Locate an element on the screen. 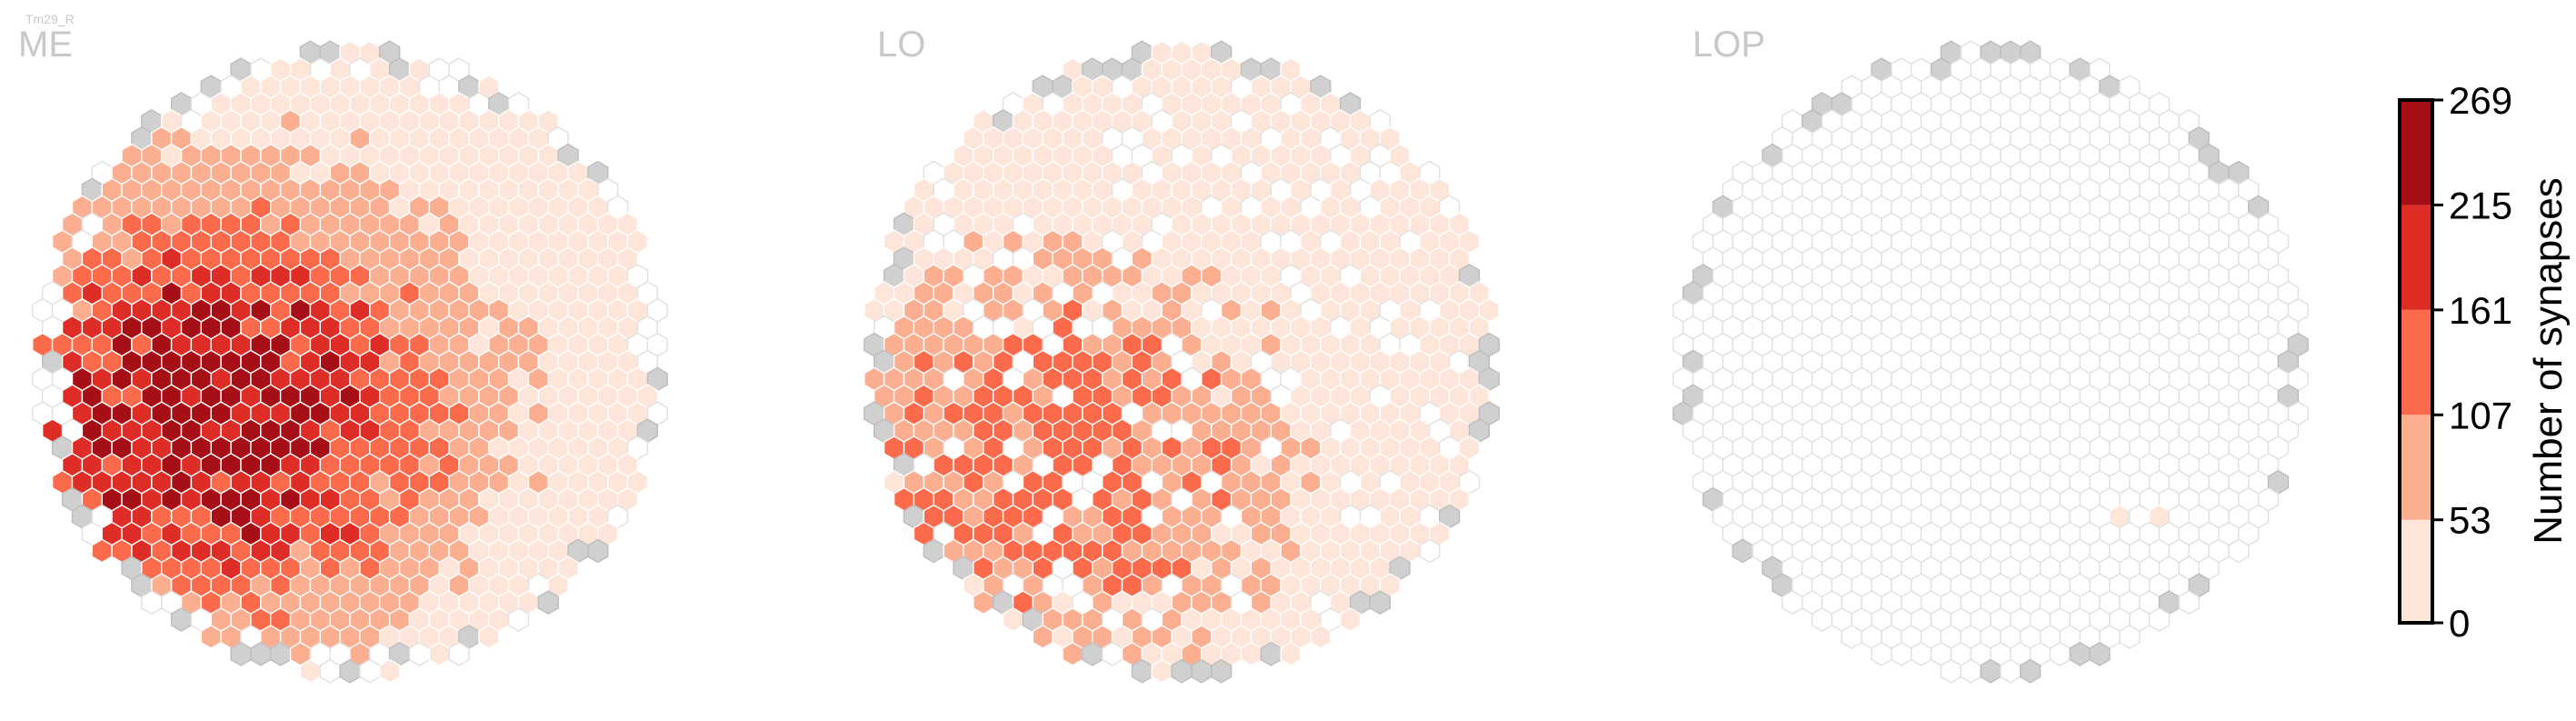 Image resolution: width=2576 pixels, height=721 pixels. colorbar-tick-label: 269 is located at coordinates (2480, 100).